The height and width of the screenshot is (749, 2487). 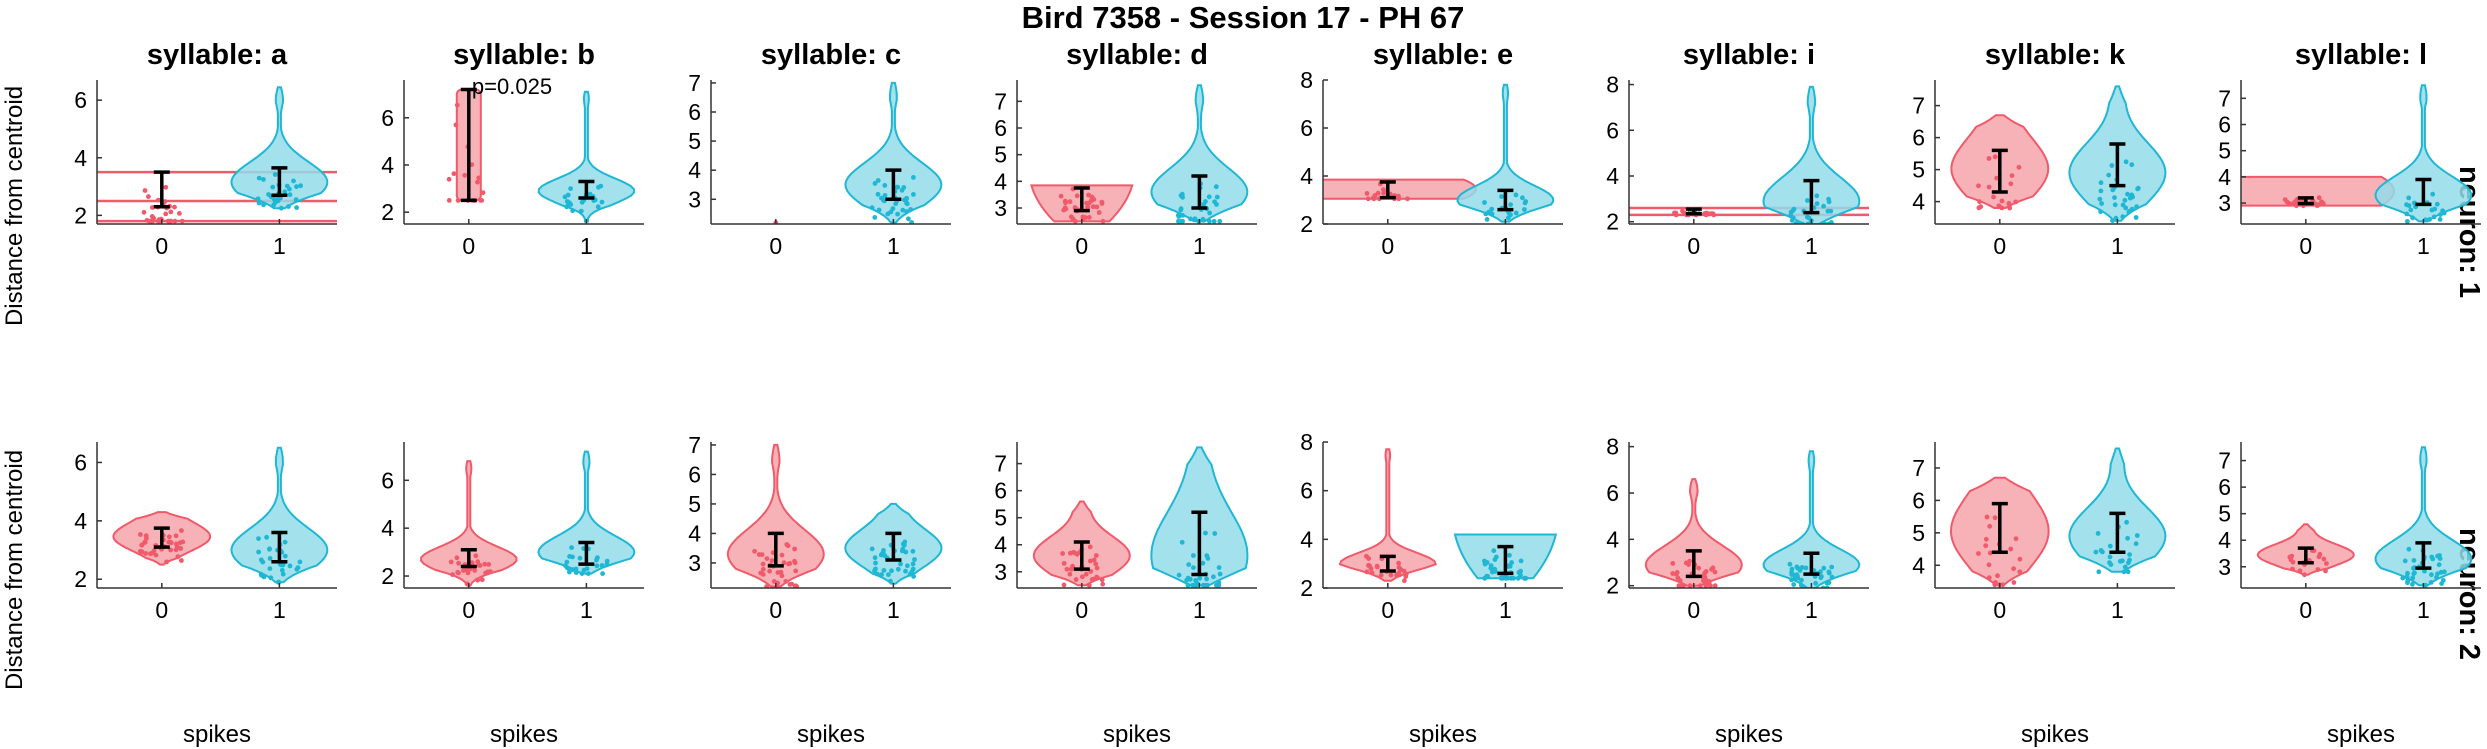 I want to click on x-tick-label: 0, so click(x=1999, y=610).